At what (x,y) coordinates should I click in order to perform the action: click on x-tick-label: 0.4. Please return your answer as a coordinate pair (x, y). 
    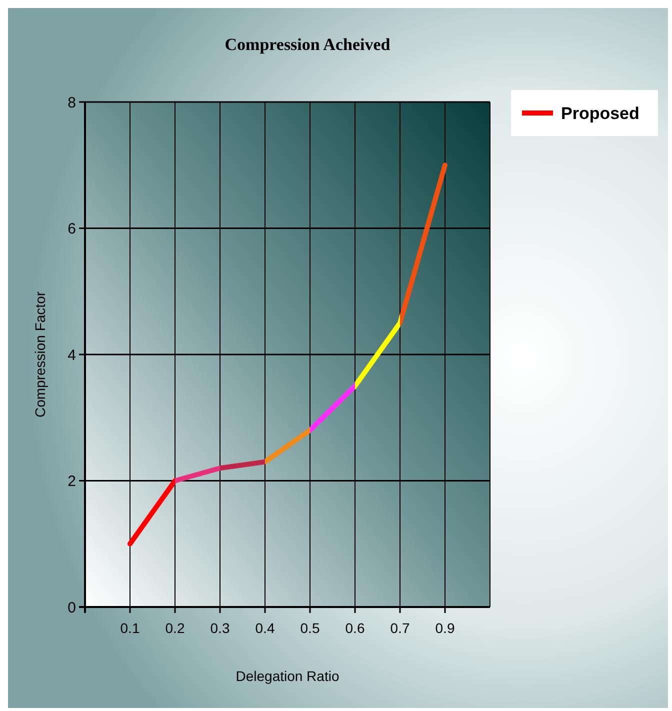
    Looking at the image, I should click on (265, 628).